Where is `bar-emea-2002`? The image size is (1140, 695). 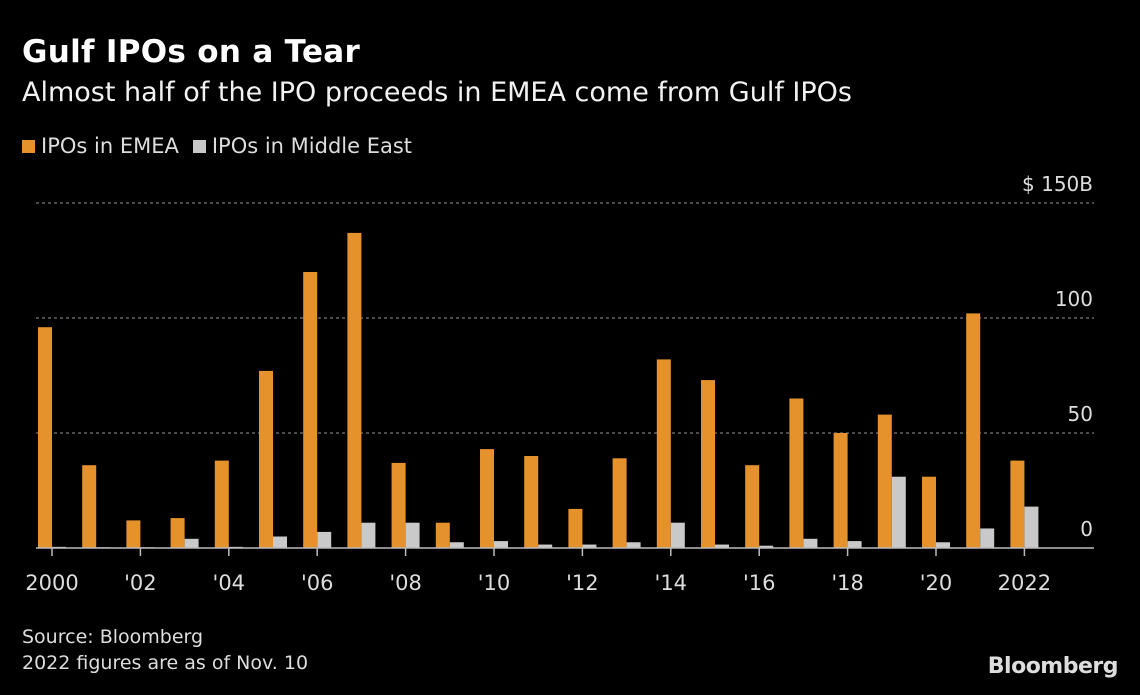 bar-emea-2002 is located at coordinates (133, 534).